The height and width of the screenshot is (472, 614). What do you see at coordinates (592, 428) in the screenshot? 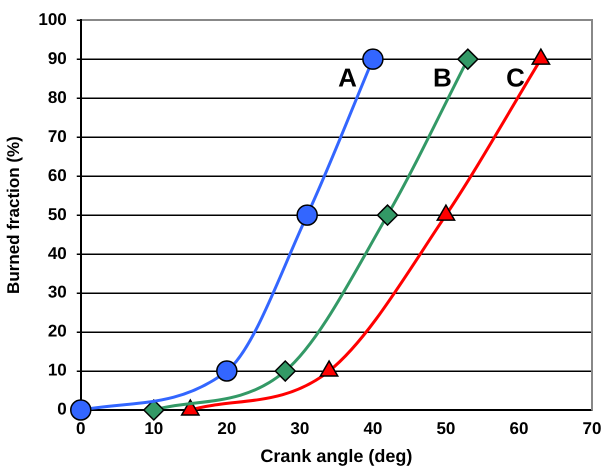
I see `x-tick-label: 70` at bounding box center [592, 428].